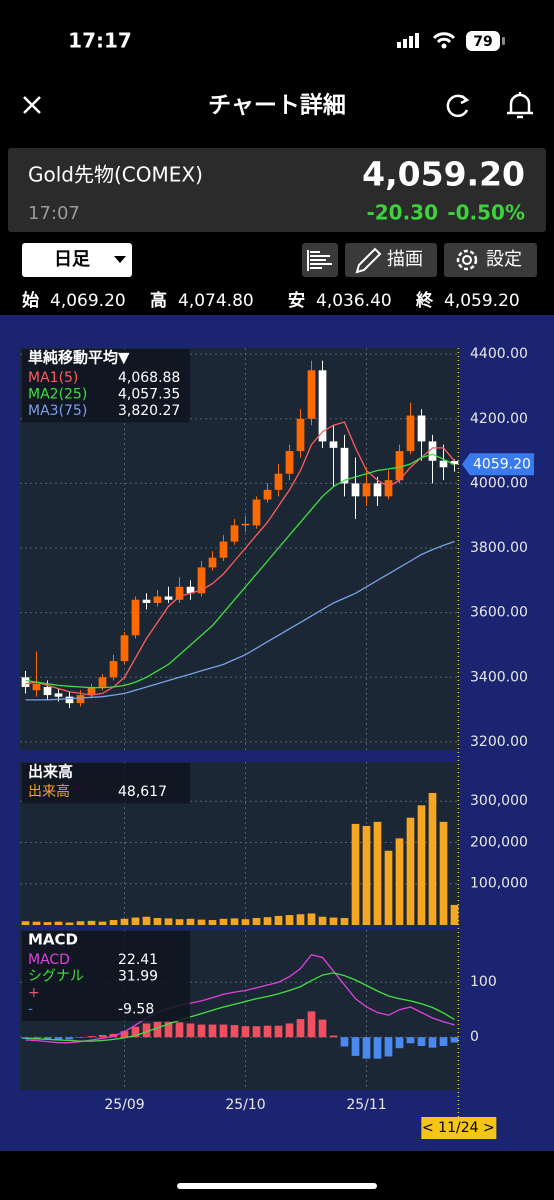  Describe the element at coordinates (106, 386) in the screenshot. I see `legend-box` at that location.